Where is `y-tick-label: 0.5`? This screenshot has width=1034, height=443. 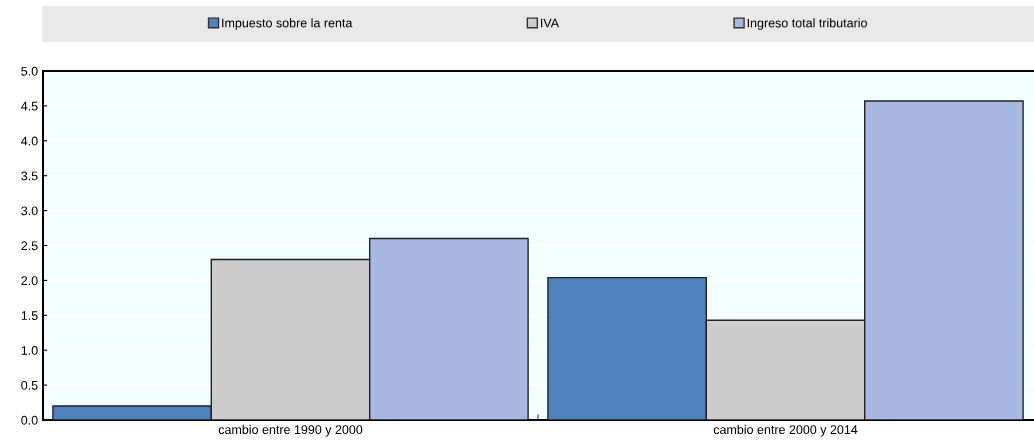 y-tick-label: 0.5 is located at coordinates (29, 385).